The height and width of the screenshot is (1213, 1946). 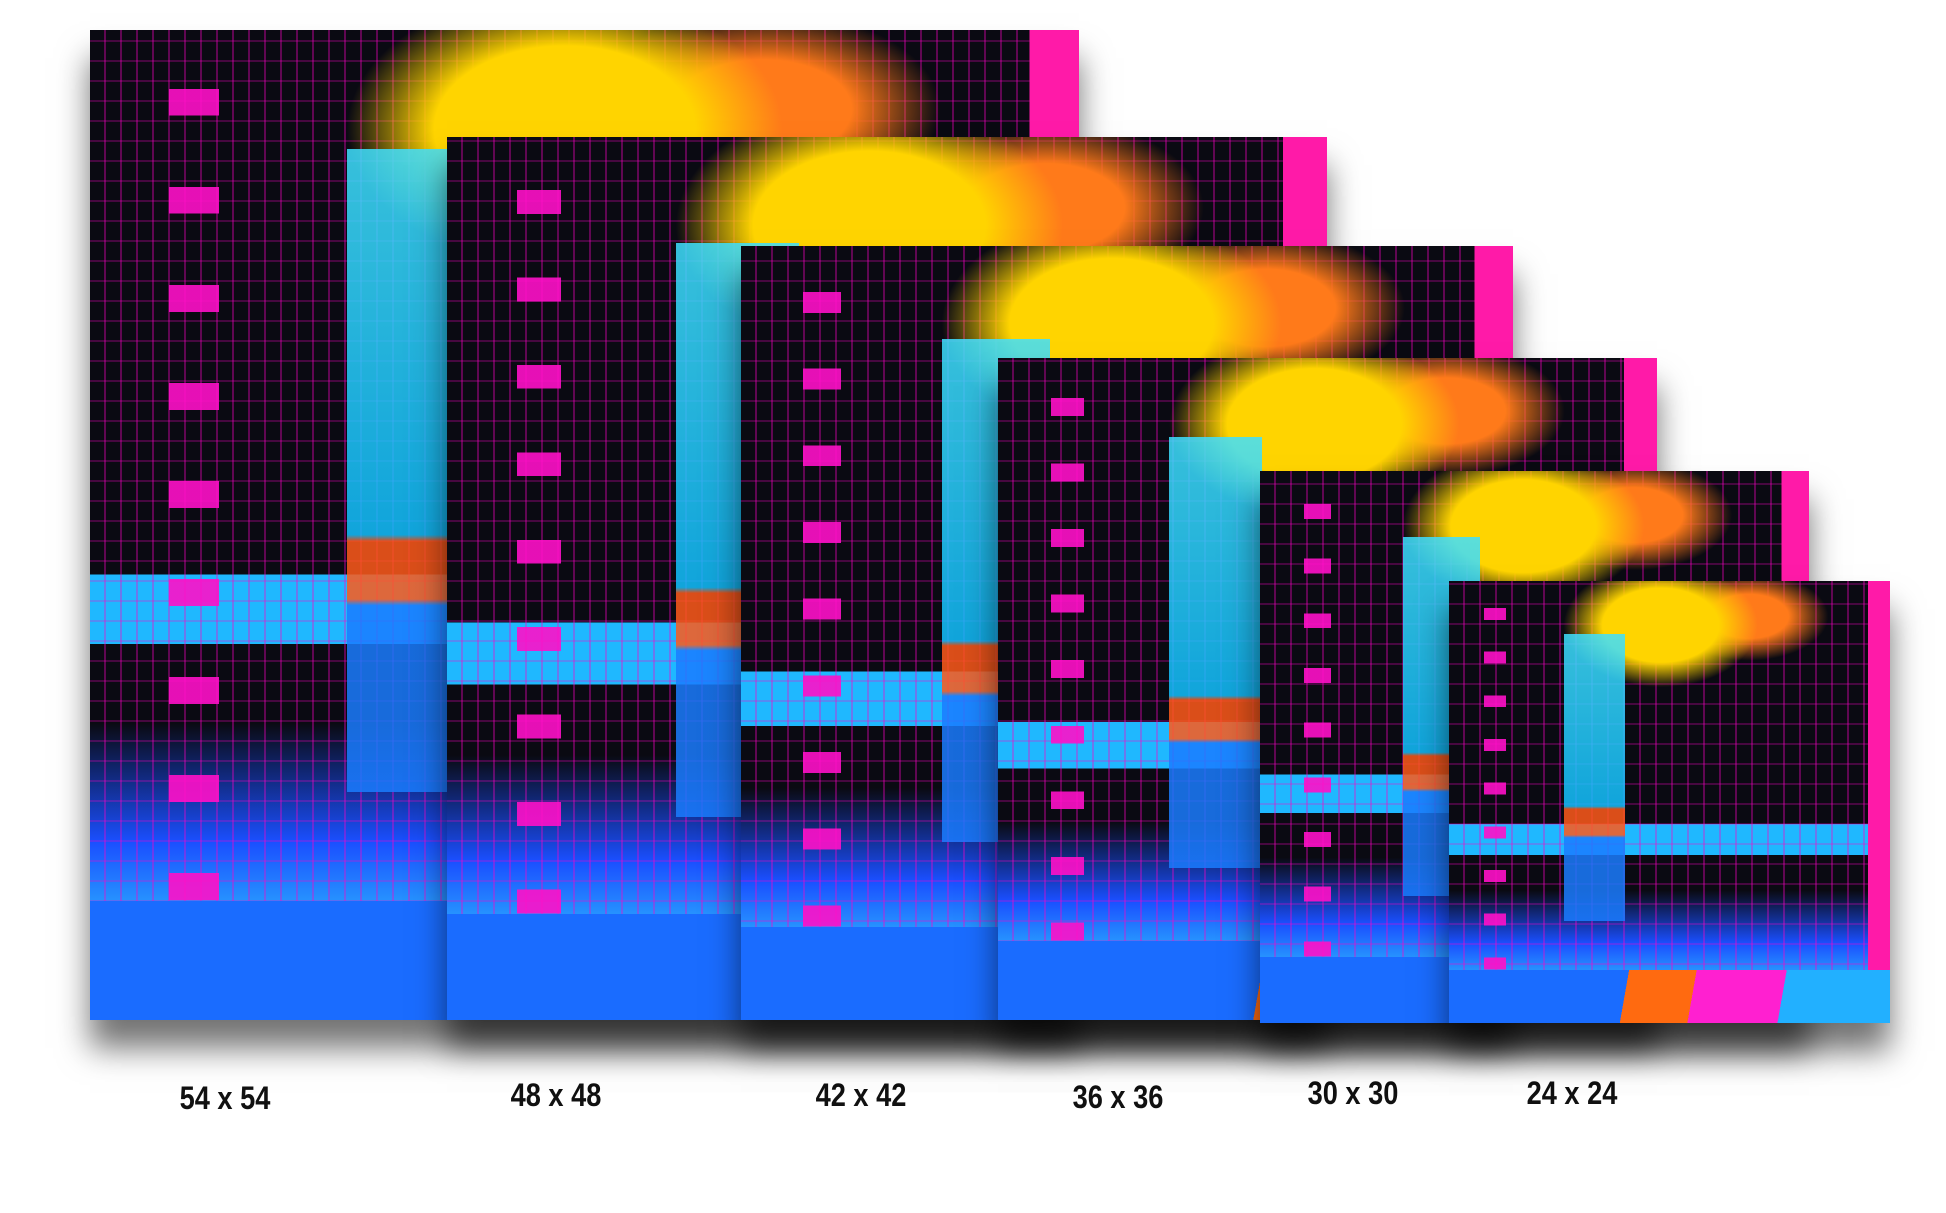 What do you see at coordinates (1572, 1093) in the screenshot?
I see `size-label-24: 24 x 24` at bounding box center [1572, 1093].